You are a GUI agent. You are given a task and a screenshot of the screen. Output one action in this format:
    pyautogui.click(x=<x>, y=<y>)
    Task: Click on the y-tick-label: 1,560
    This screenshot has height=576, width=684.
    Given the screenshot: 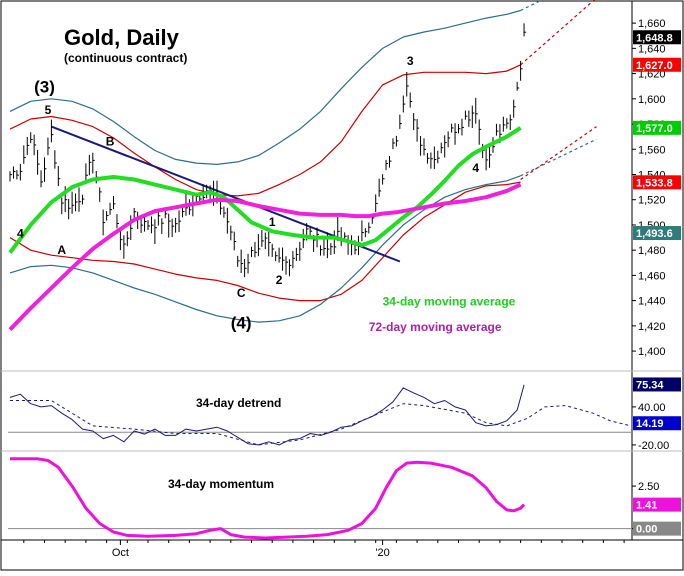 What is the action you would take?
    pyautogui.click(x=652, y=150)
    